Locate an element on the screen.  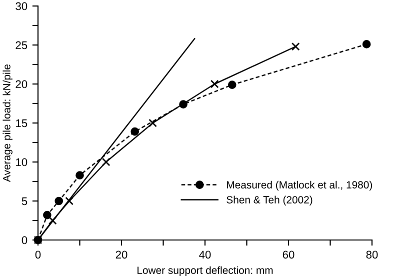
x-tick-label: 60 is located at coordinates (288, 254).